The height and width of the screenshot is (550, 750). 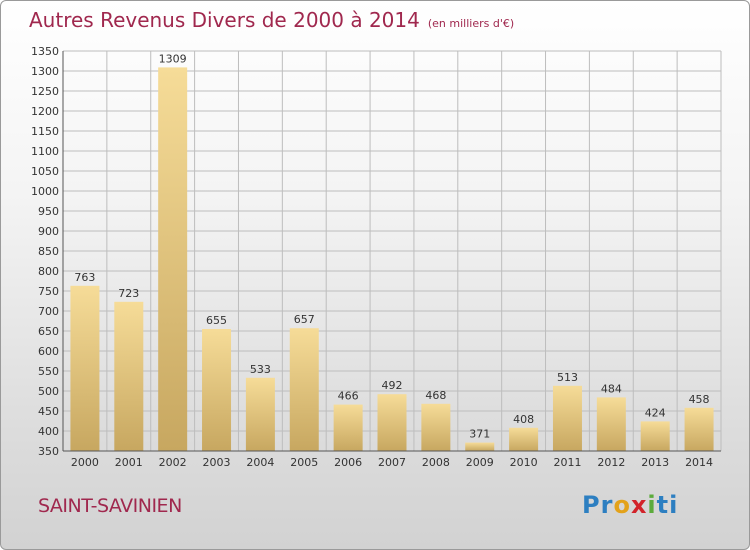 I want to click on commune-name: SAINT-SAVINIEN, so click(x=110, y=506).